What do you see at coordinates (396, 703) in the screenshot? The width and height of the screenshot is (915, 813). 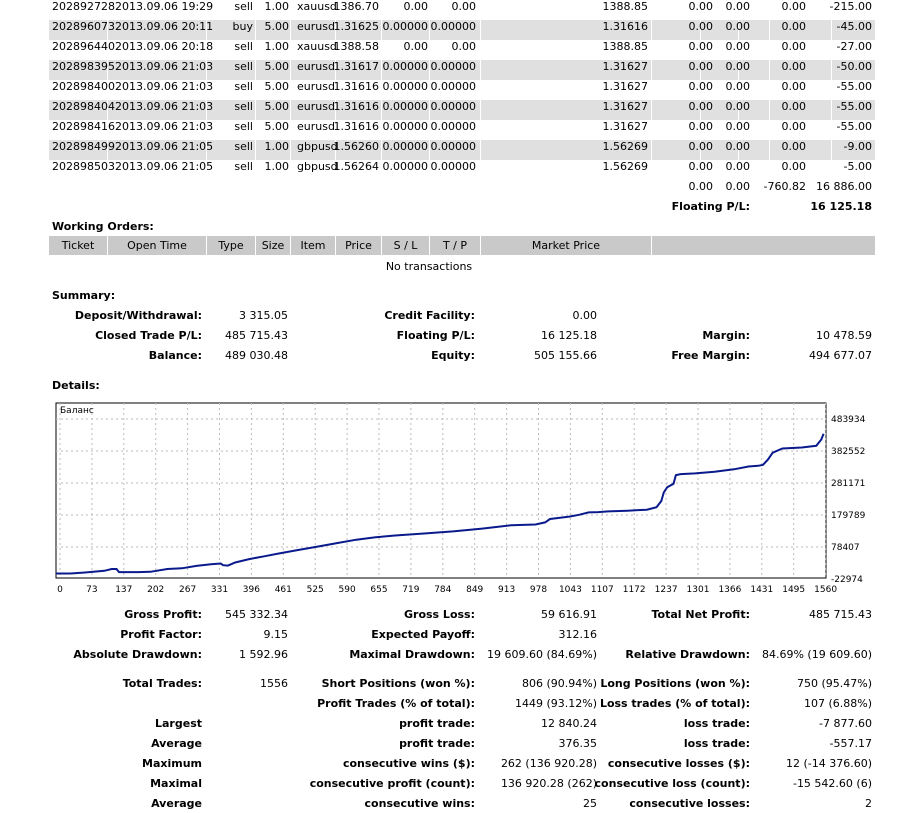 I see `profit-trades-label: Profit Trades (% of total):` at bounding box center [396, 703].